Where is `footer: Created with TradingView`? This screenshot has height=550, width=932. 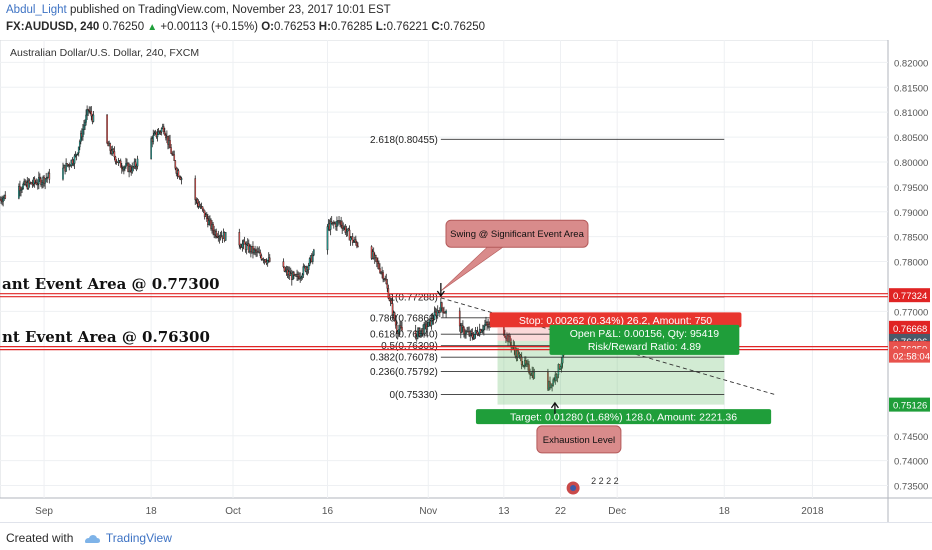 footer: Created with TradingView is located at coordinates (466, 536).